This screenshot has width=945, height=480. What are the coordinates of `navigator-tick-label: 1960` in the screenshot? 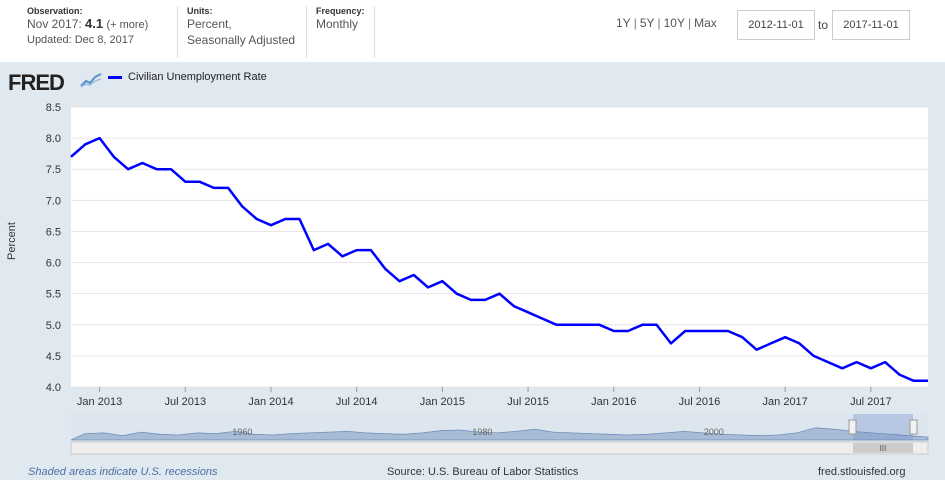 It's located at (242, 432).